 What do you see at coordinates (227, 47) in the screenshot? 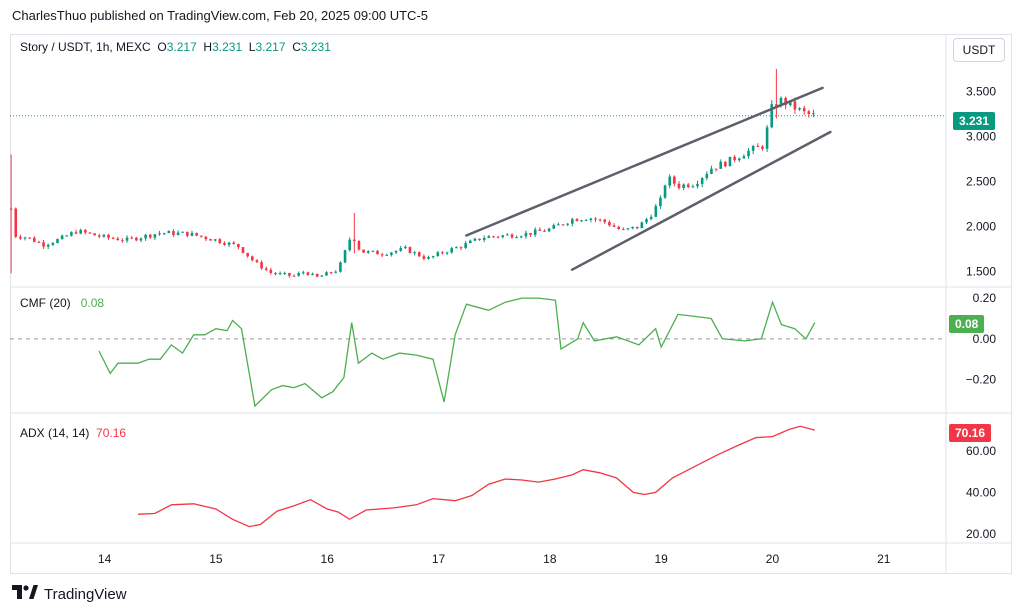
I see `high-value: 3.231` at bounding box center [227, 47].